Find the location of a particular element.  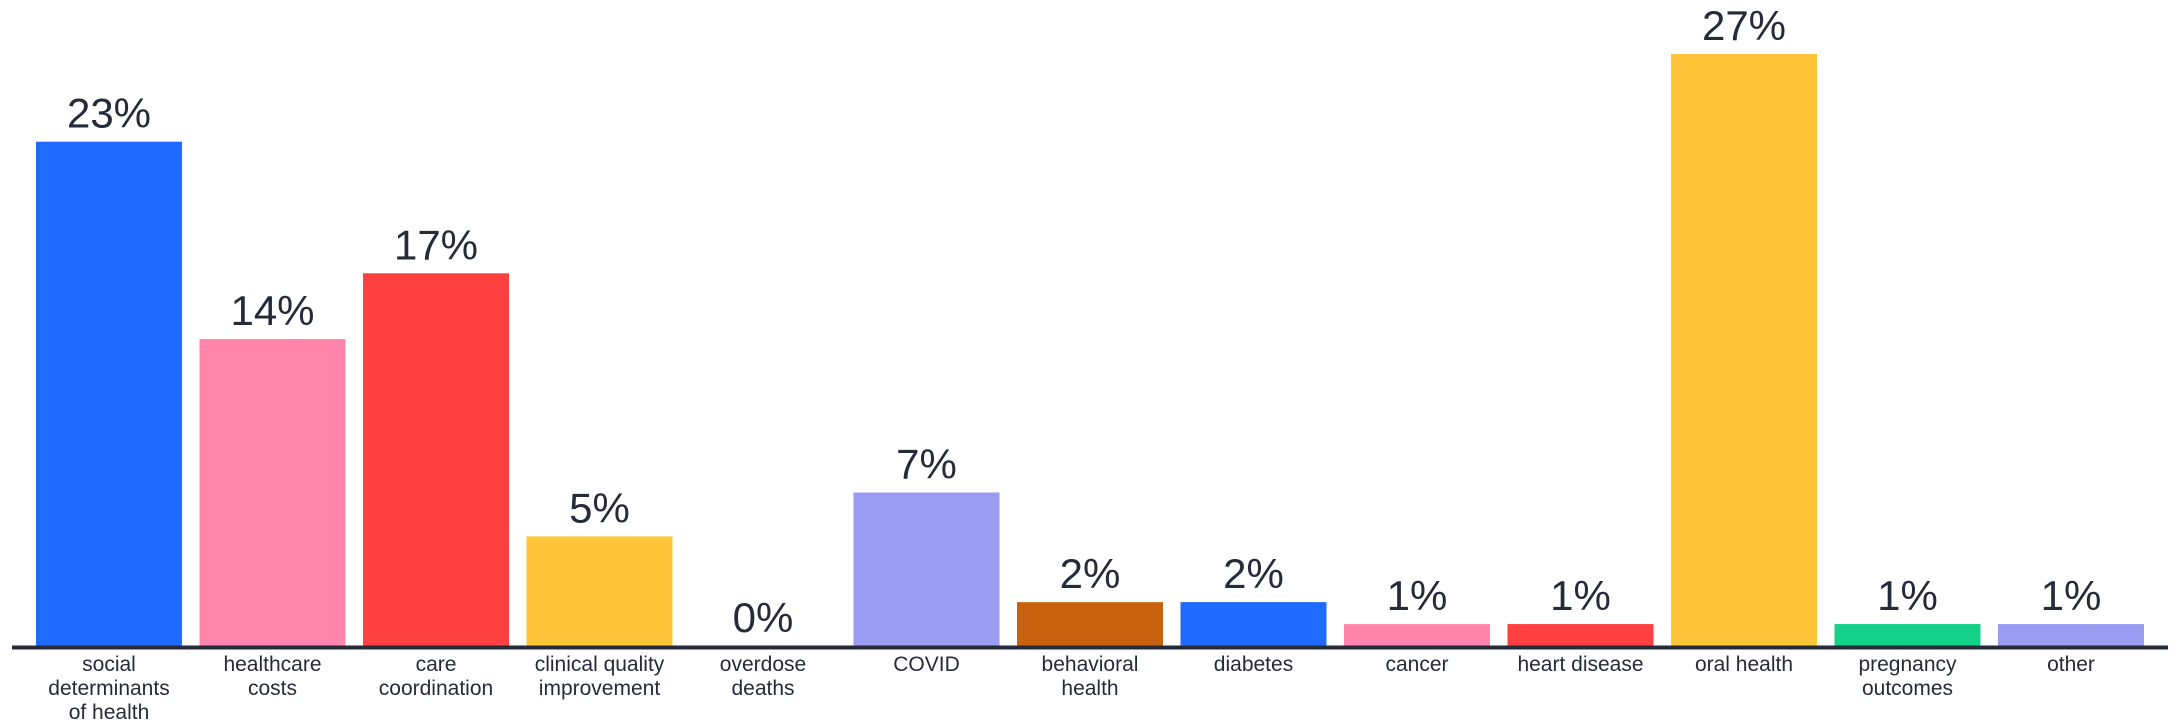

category-label-line: overdose is located at coordinates (763, 664).